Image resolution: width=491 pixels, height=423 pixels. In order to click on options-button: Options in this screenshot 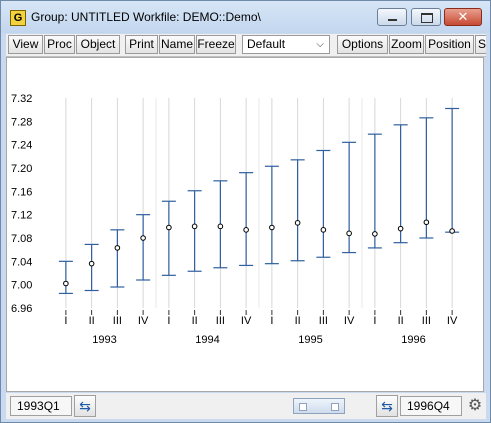, I will do `click(362, 44)`.